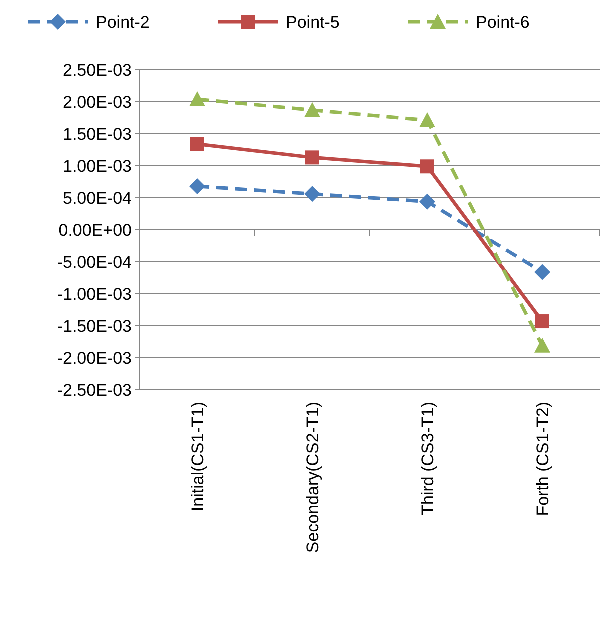  What do you see at coordinates (94, 294) in the screenshot?
I see `y-tick-label: -1.00E-03` at bounding box center [94, 294].